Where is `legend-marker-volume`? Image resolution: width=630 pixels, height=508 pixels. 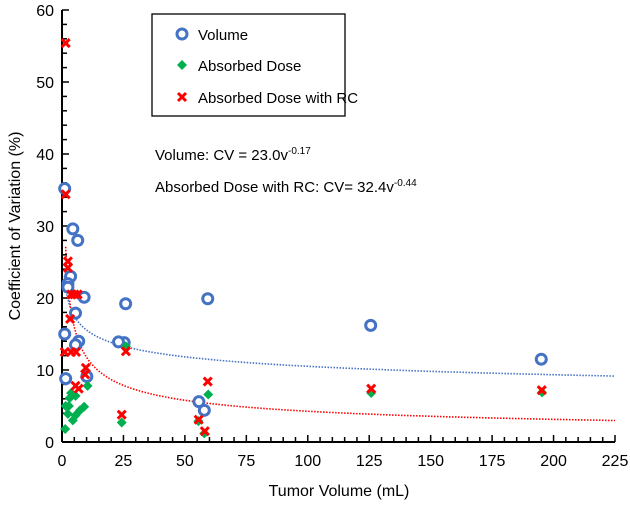
legend-marker-volume is located at coordinates (182, 34).